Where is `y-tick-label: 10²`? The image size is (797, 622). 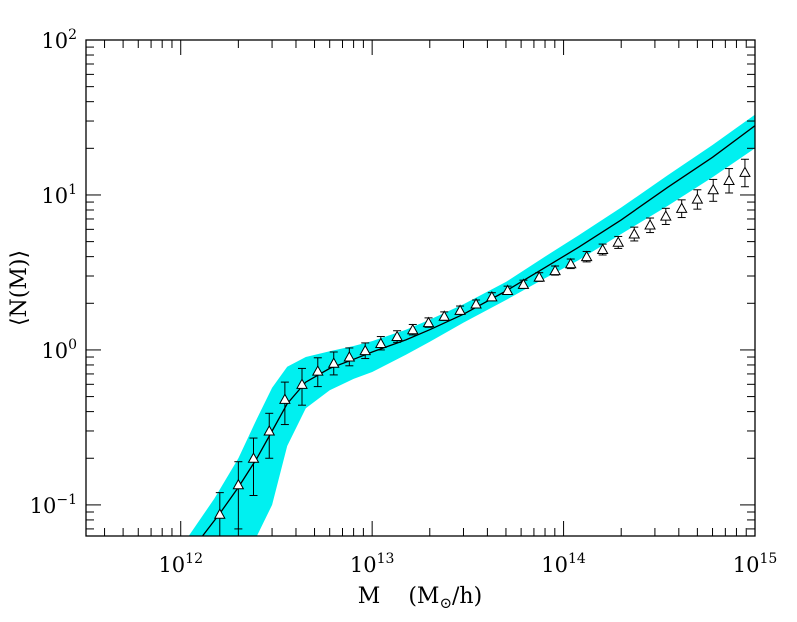
y-tick-label: 10² is located at coordinates (59, 40).